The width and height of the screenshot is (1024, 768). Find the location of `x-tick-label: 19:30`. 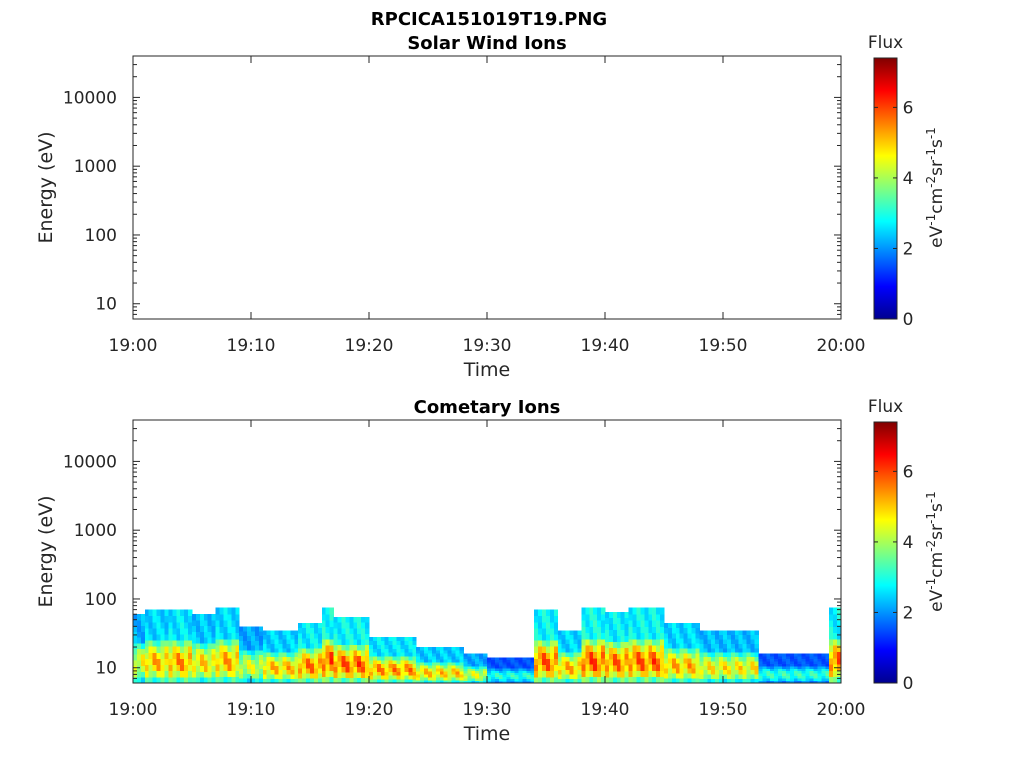

x-tick-label: 19:30 is located at coordinates (487, 710).